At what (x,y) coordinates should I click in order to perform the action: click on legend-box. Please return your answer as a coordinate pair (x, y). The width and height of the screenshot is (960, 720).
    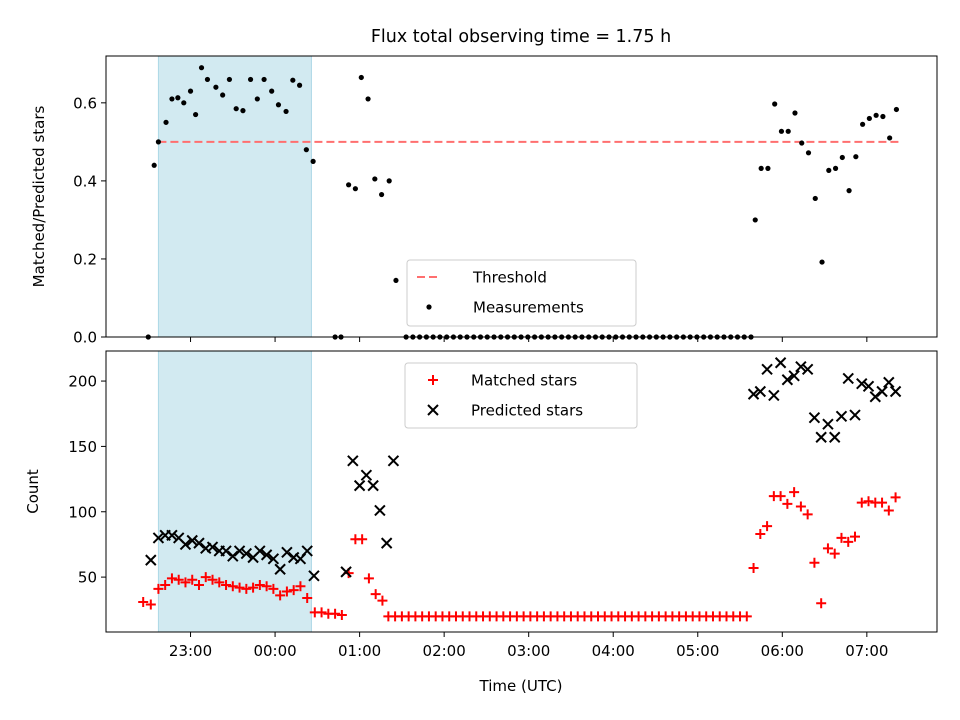
    Looking at the image, I should click on (521, 395).